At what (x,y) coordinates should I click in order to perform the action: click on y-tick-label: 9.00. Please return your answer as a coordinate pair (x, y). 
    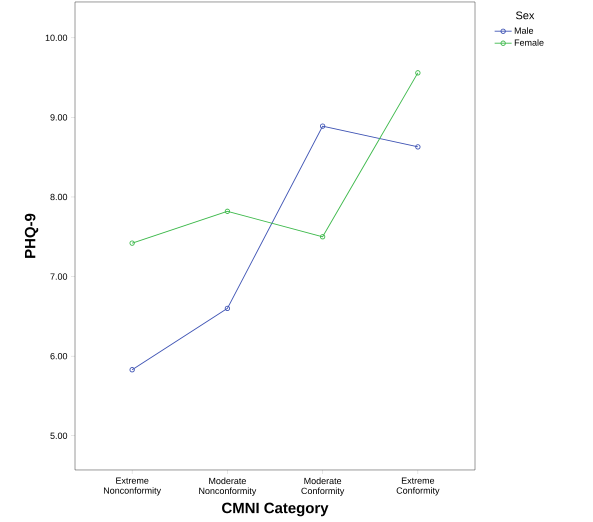
    Looking at the image, I should click on (59, 117).